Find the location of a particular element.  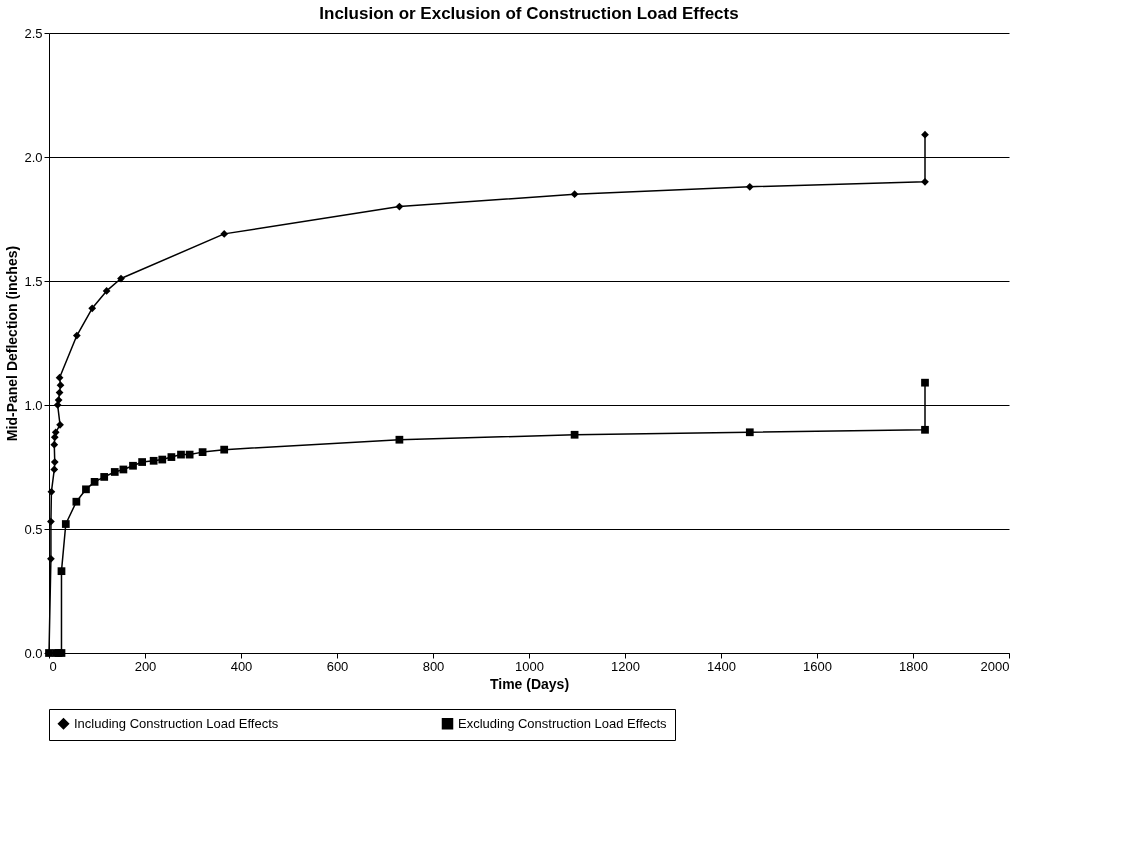

y-tick-label: 1.0 is located at coordinates (33, 405).